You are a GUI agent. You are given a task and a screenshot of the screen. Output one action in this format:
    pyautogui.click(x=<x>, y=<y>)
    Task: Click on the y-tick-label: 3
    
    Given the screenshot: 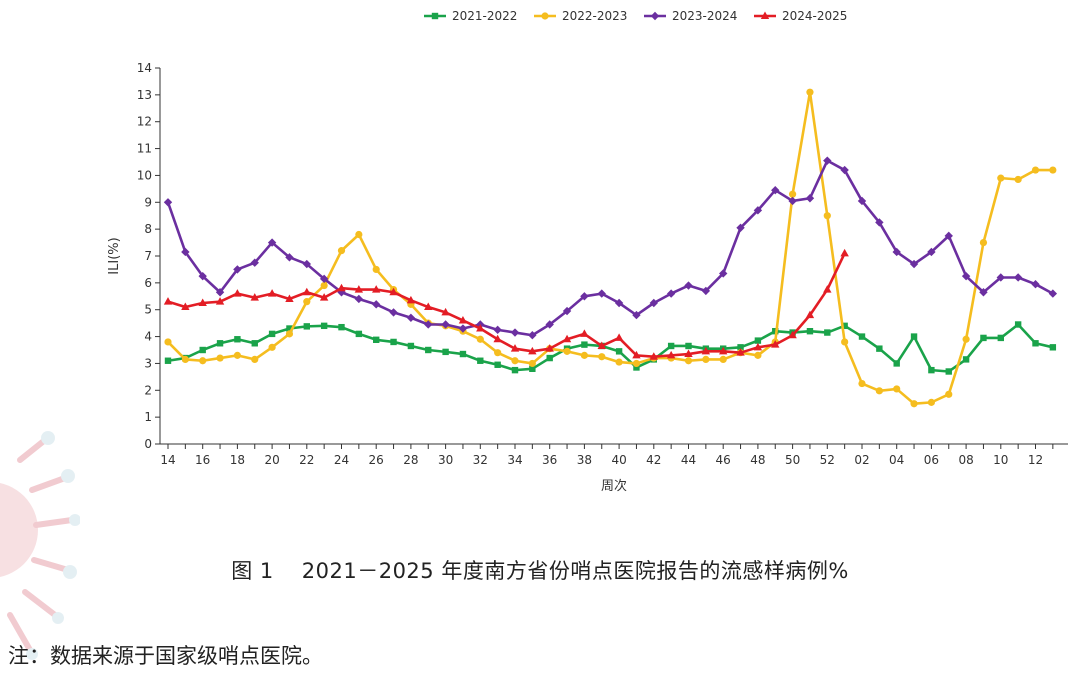 What is the action you would take?
    pyautogui.click(x=148, y=363)
    